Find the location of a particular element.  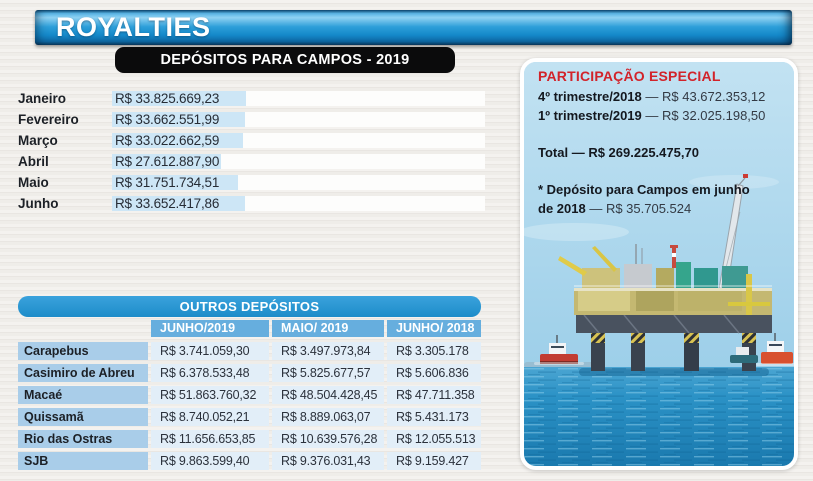

column-header: JUNHO/2019 is located at coordinates (210, 328).